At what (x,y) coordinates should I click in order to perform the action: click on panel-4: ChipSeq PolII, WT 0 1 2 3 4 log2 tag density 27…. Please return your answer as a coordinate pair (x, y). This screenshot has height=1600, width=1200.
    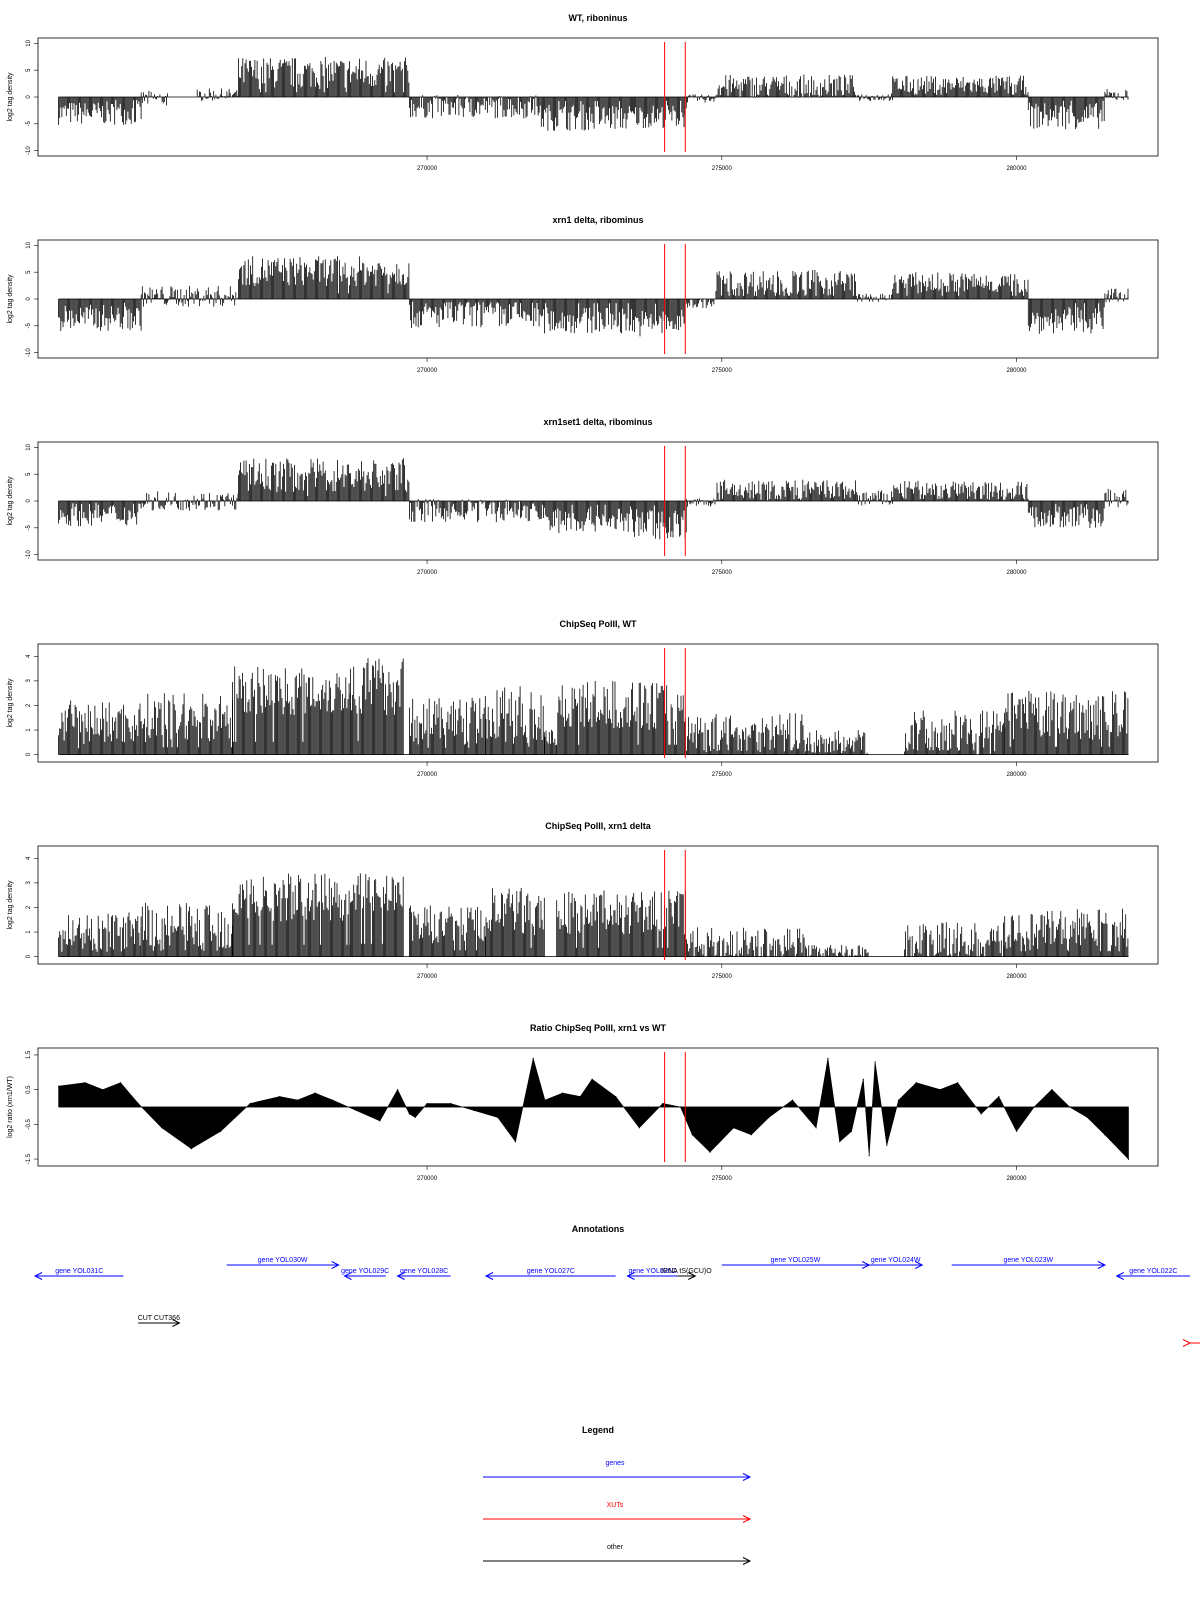
    Looking at the image, I should click on (583, 698).